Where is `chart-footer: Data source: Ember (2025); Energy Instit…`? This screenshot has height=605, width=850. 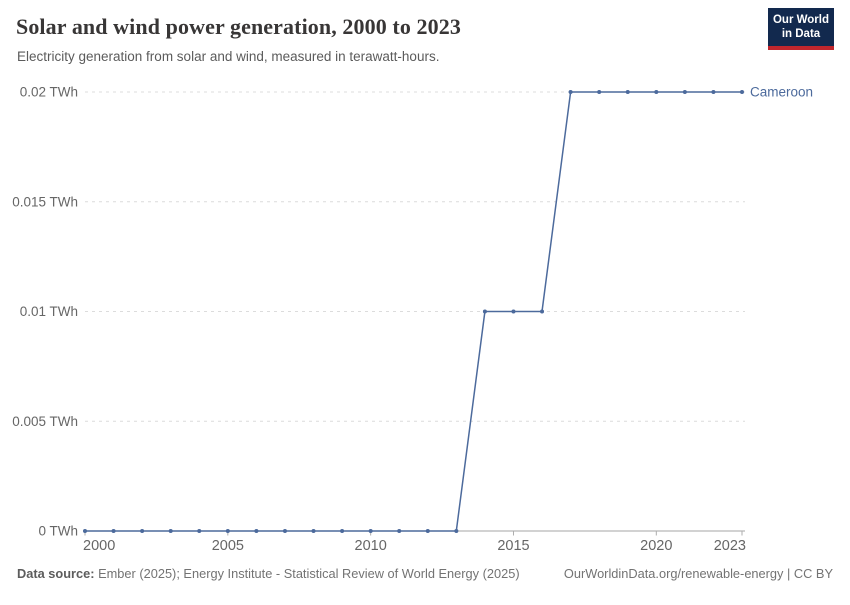 chart-footer: Data source: Ember (2025); Energy Instit… is located at coordinates (425, 573).